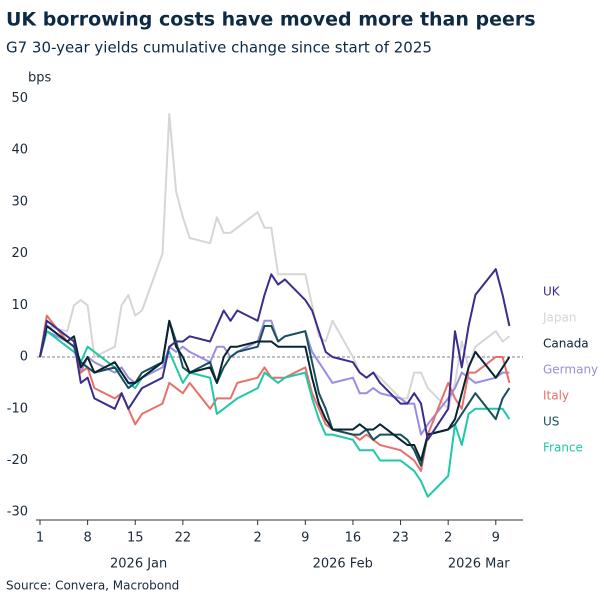 The width and height of the screenshot is (604, 608). I want to click on y-tick-label: 0, so click(24, 357).